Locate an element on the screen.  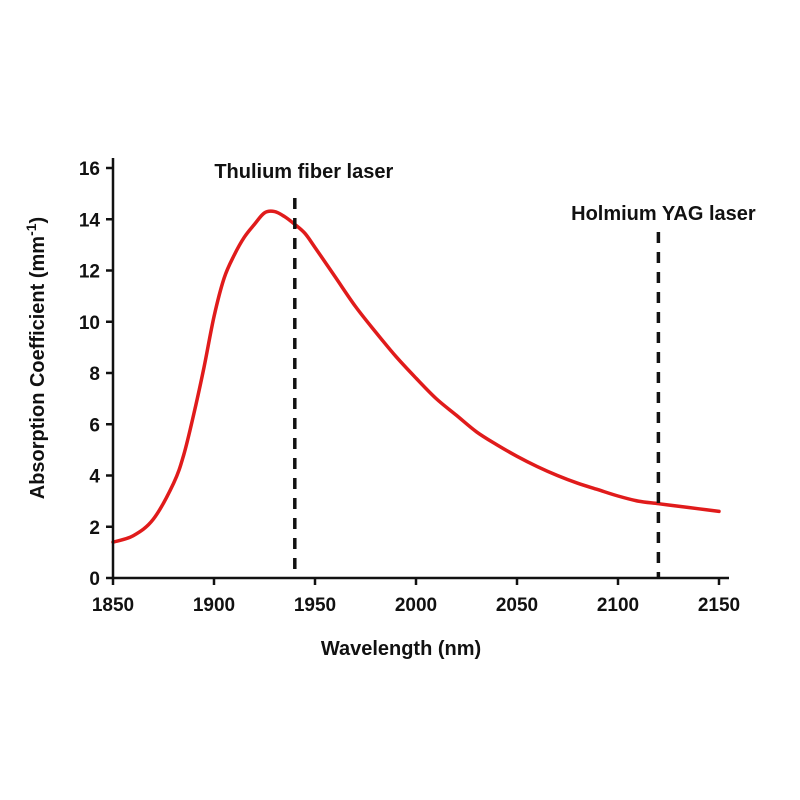
y-tick-label: 14 is located at coordinates (90, 220).